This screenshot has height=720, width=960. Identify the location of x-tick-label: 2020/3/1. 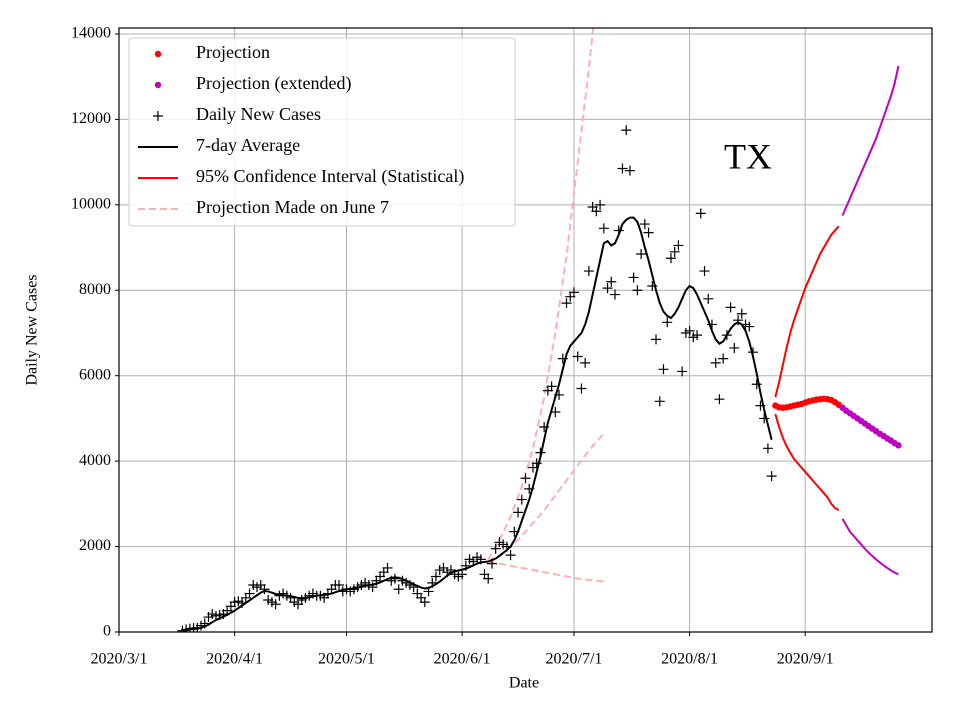
(119, 659).